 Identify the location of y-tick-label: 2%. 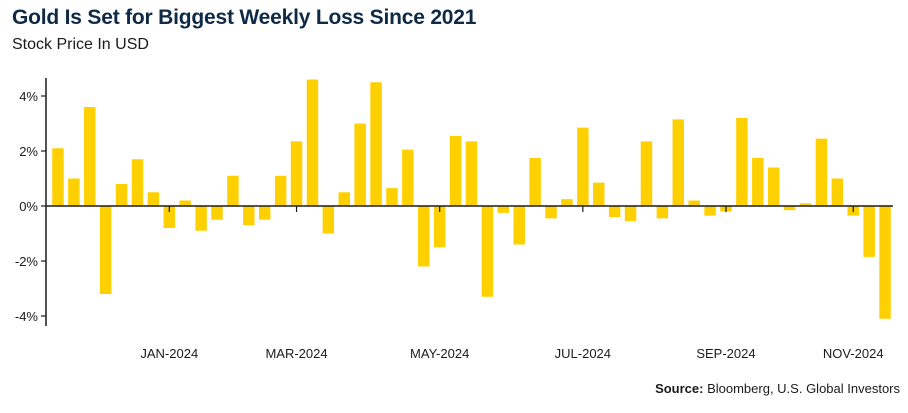
(28, 151).